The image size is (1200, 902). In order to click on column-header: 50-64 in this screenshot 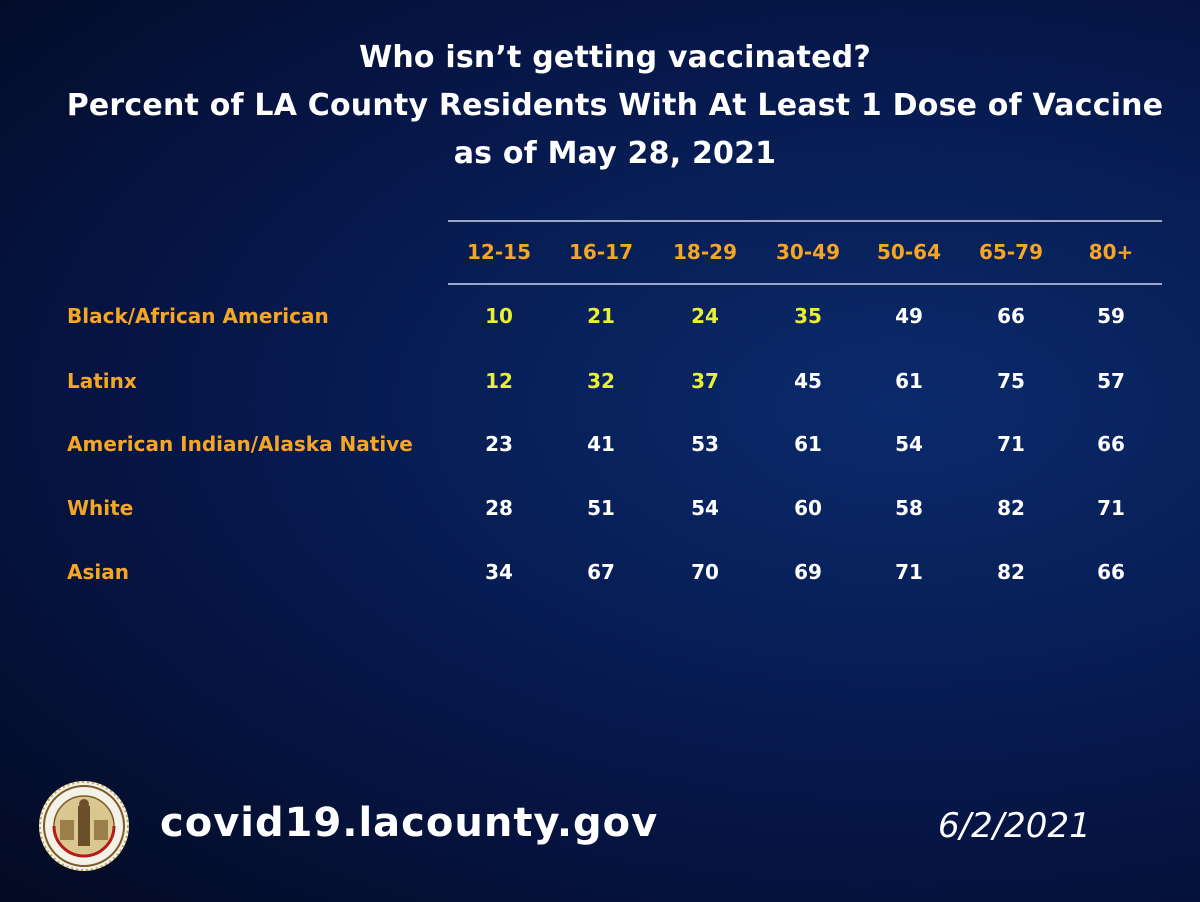, I will do `click(909, 252)`.